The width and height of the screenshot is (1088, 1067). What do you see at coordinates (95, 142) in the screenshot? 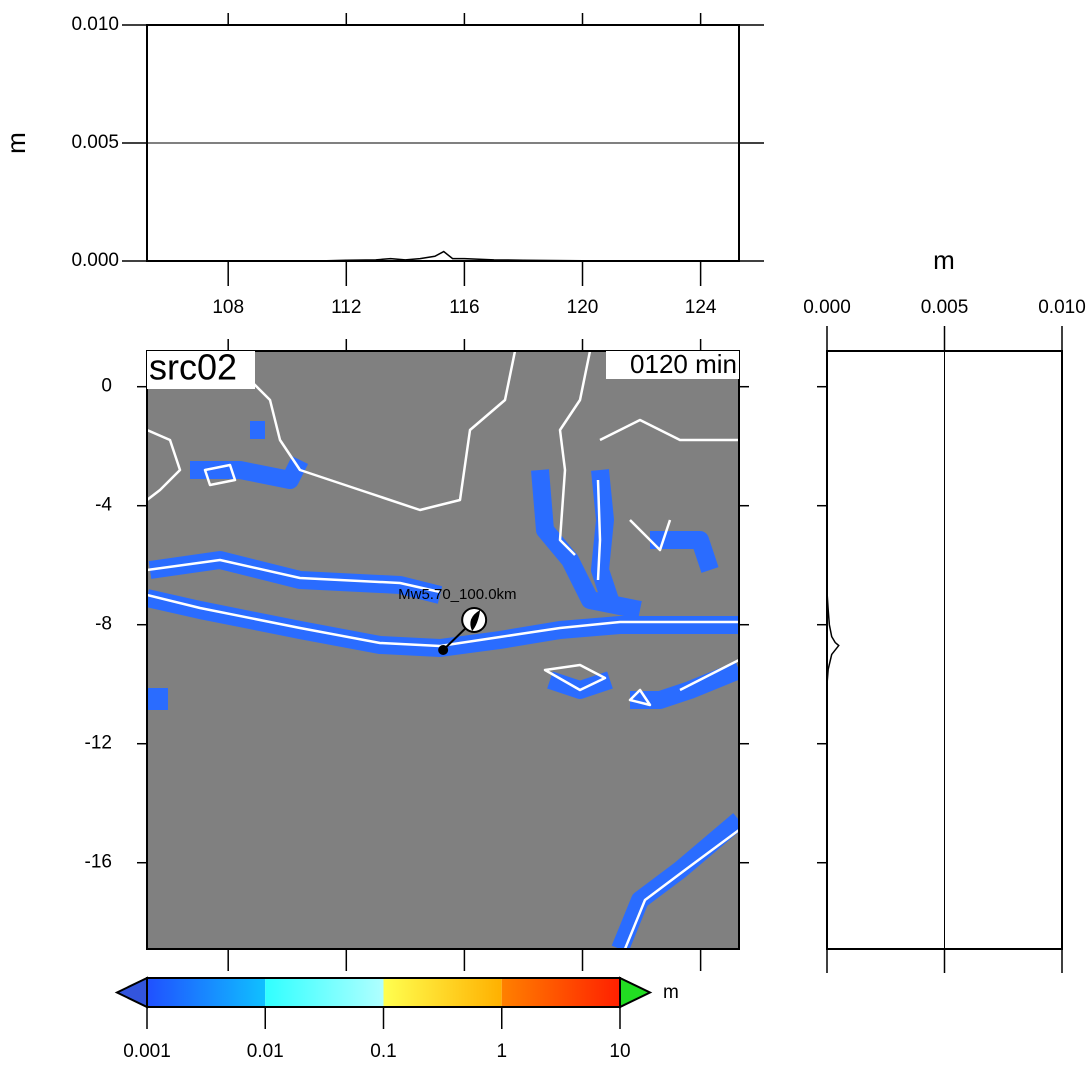
I see `y-tick-label: 0.005` at bounding box center [95, 142].